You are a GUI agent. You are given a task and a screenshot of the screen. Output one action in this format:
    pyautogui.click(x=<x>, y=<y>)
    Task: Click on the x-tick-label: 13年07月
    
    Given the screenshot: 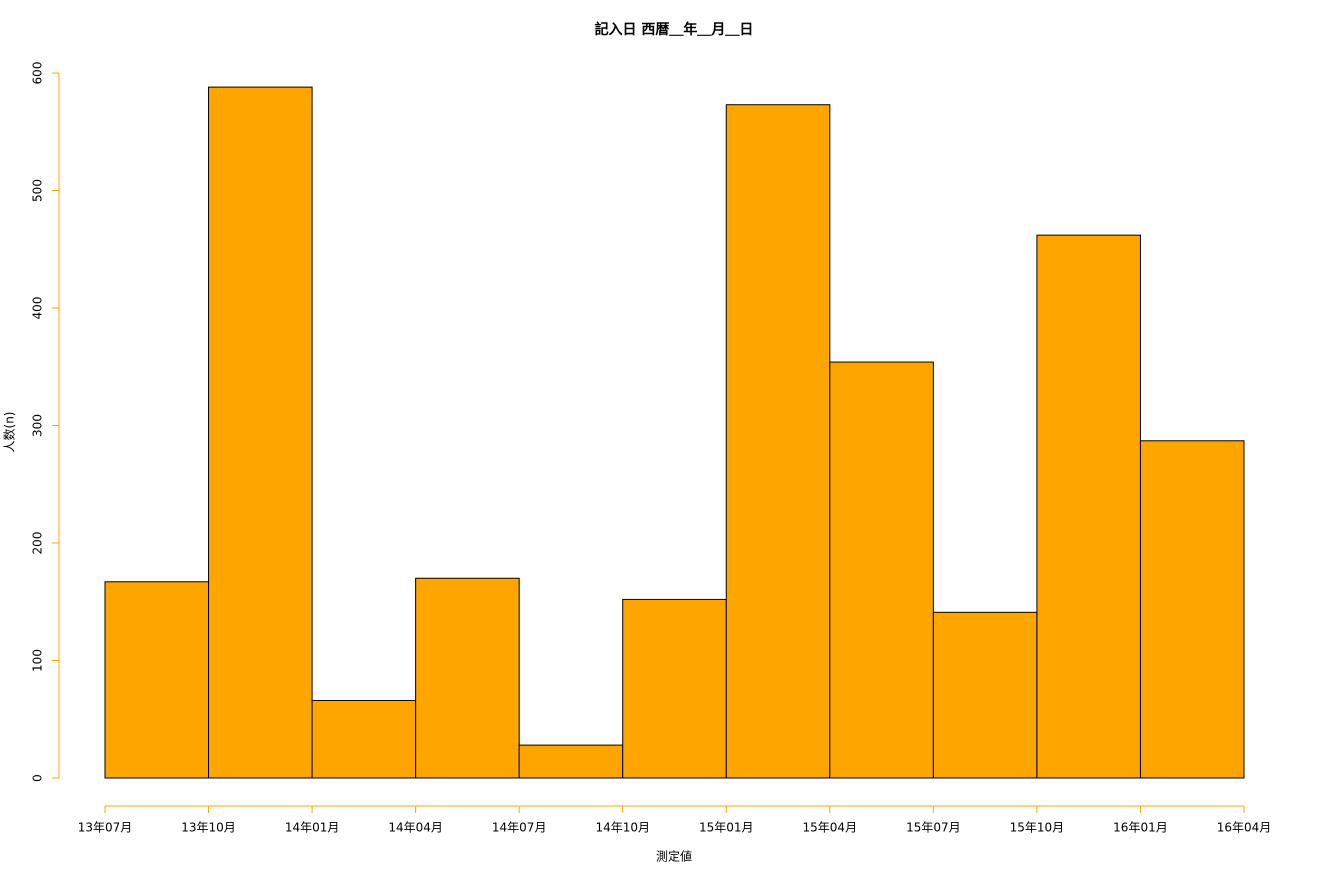 What is the action you would take?
    pyautogui.click(x=105, y=828)
    